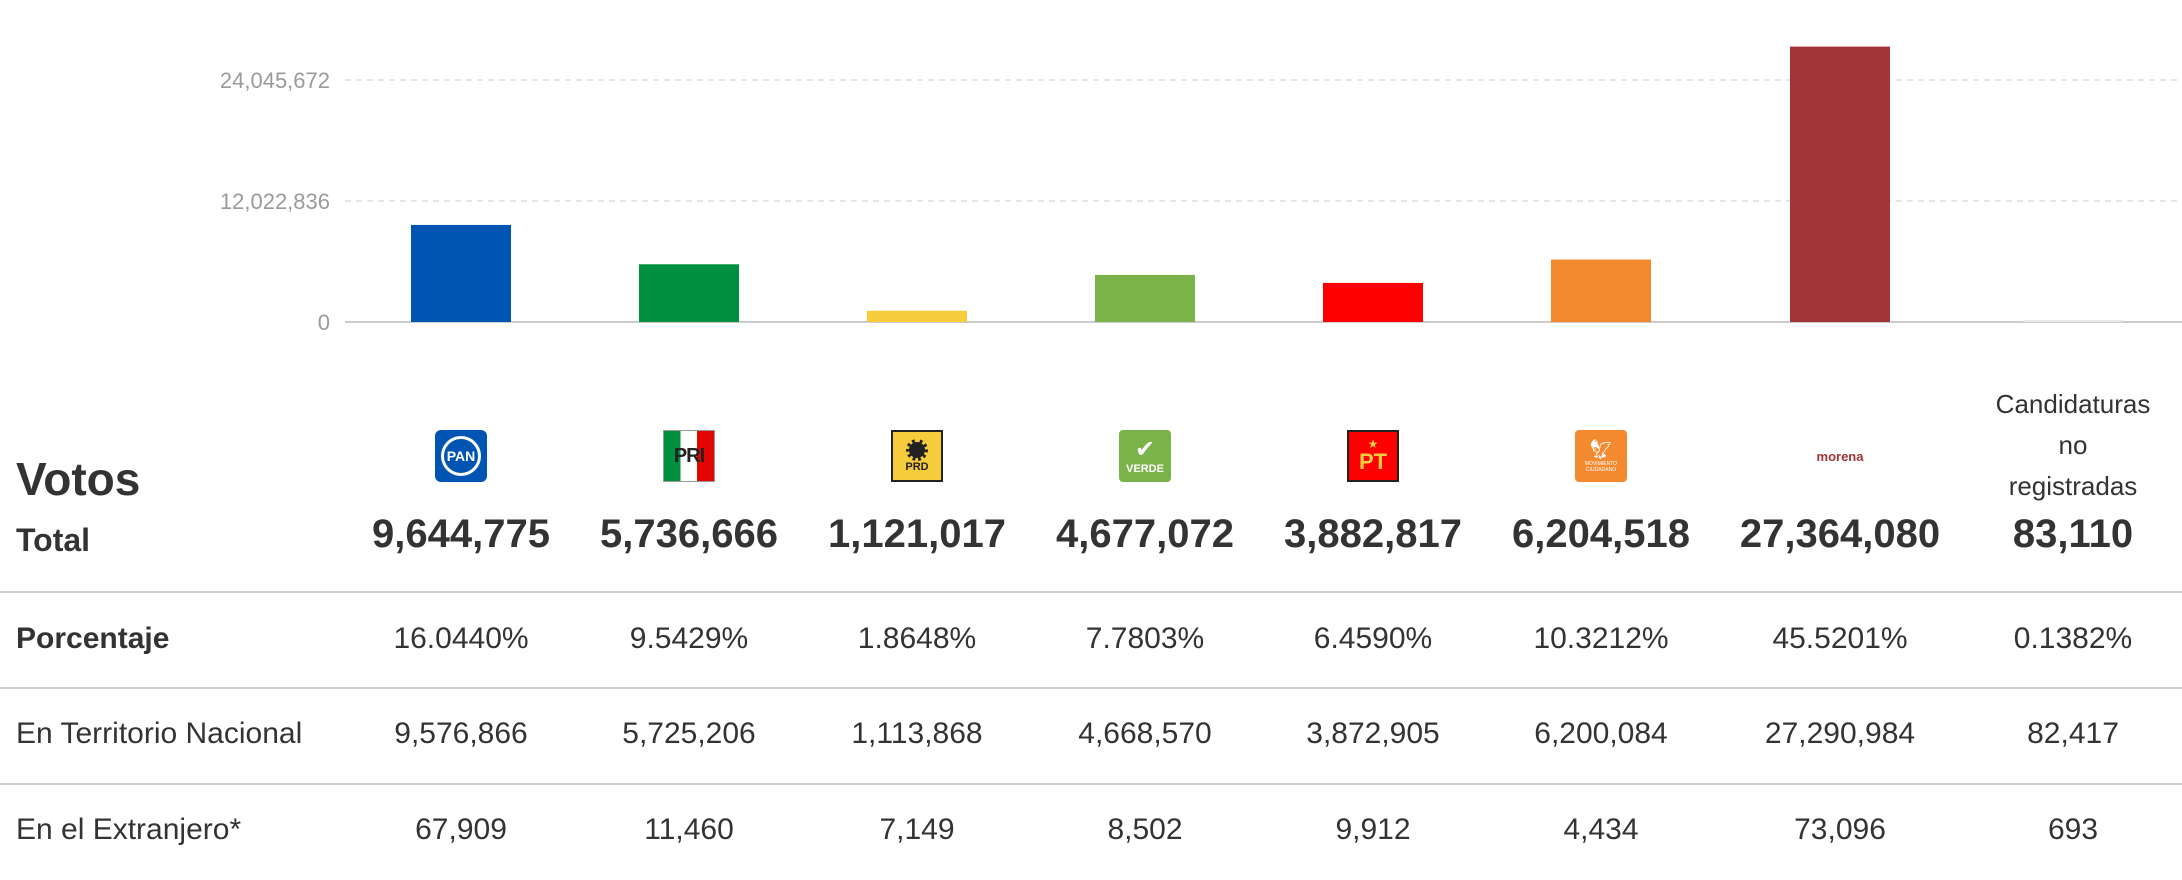 This screenshot has height=880, width=2182. What do you see at coordinates (1840, 638) in the screenshot?
I see `table-cell: 45.5201%` at bounding box center [1840, 638].